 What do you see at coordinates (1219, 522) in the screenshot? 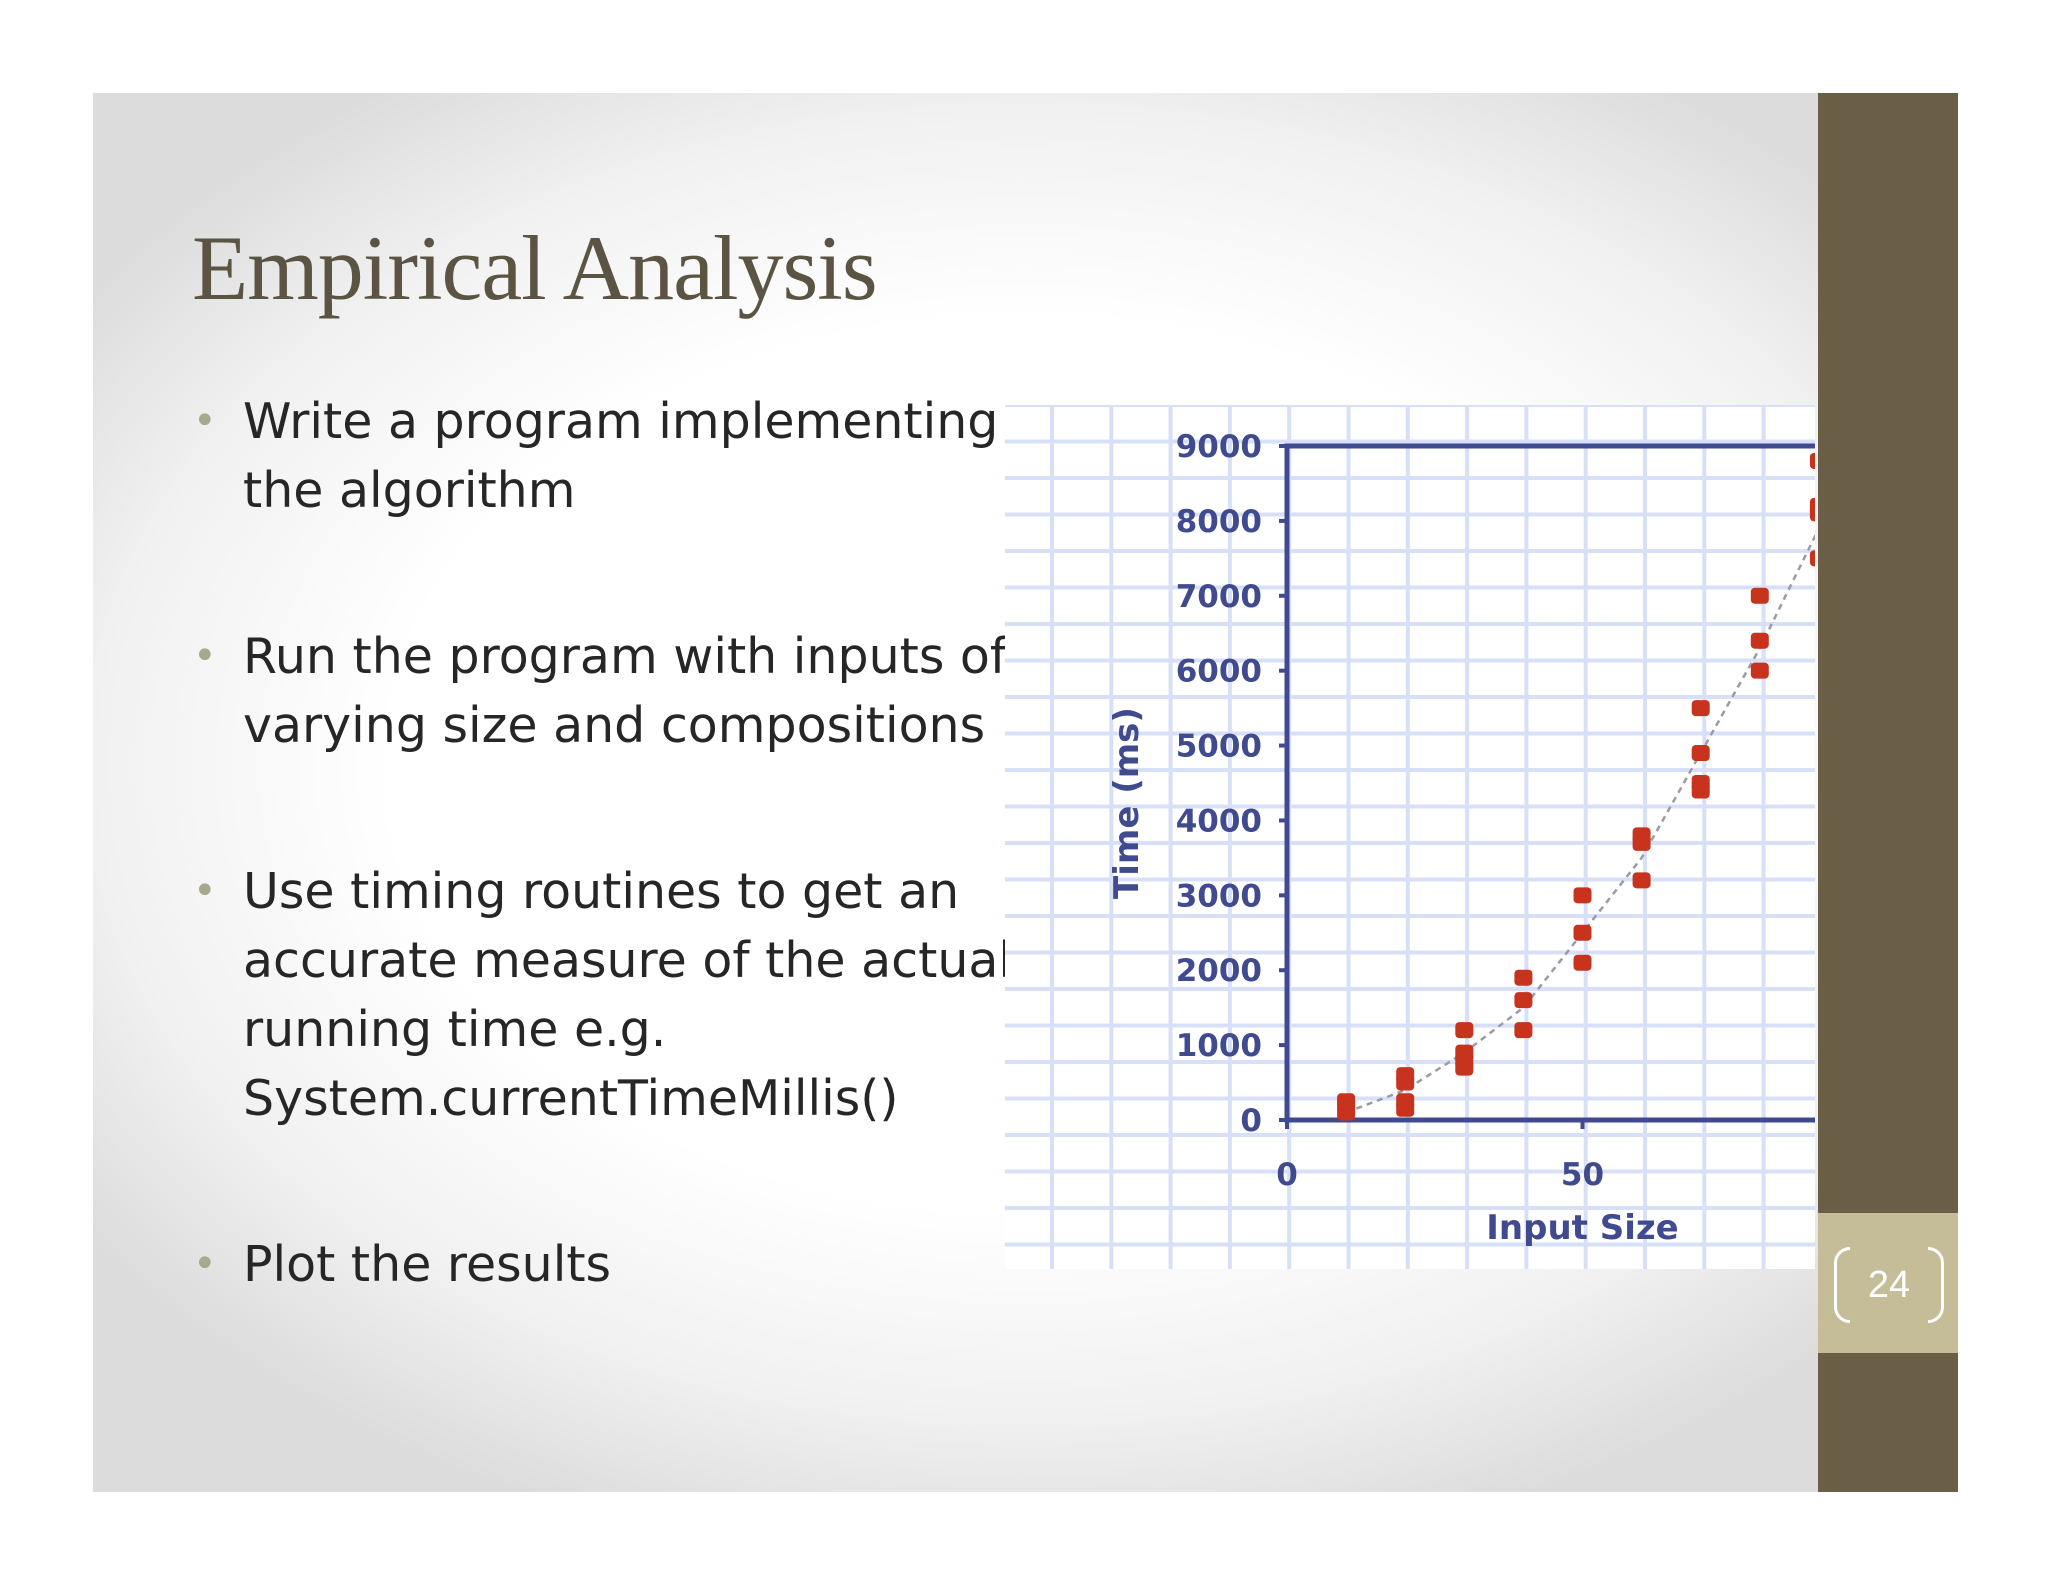
I see `y-tick-label: 8000` at bounding box center [1219, 522].